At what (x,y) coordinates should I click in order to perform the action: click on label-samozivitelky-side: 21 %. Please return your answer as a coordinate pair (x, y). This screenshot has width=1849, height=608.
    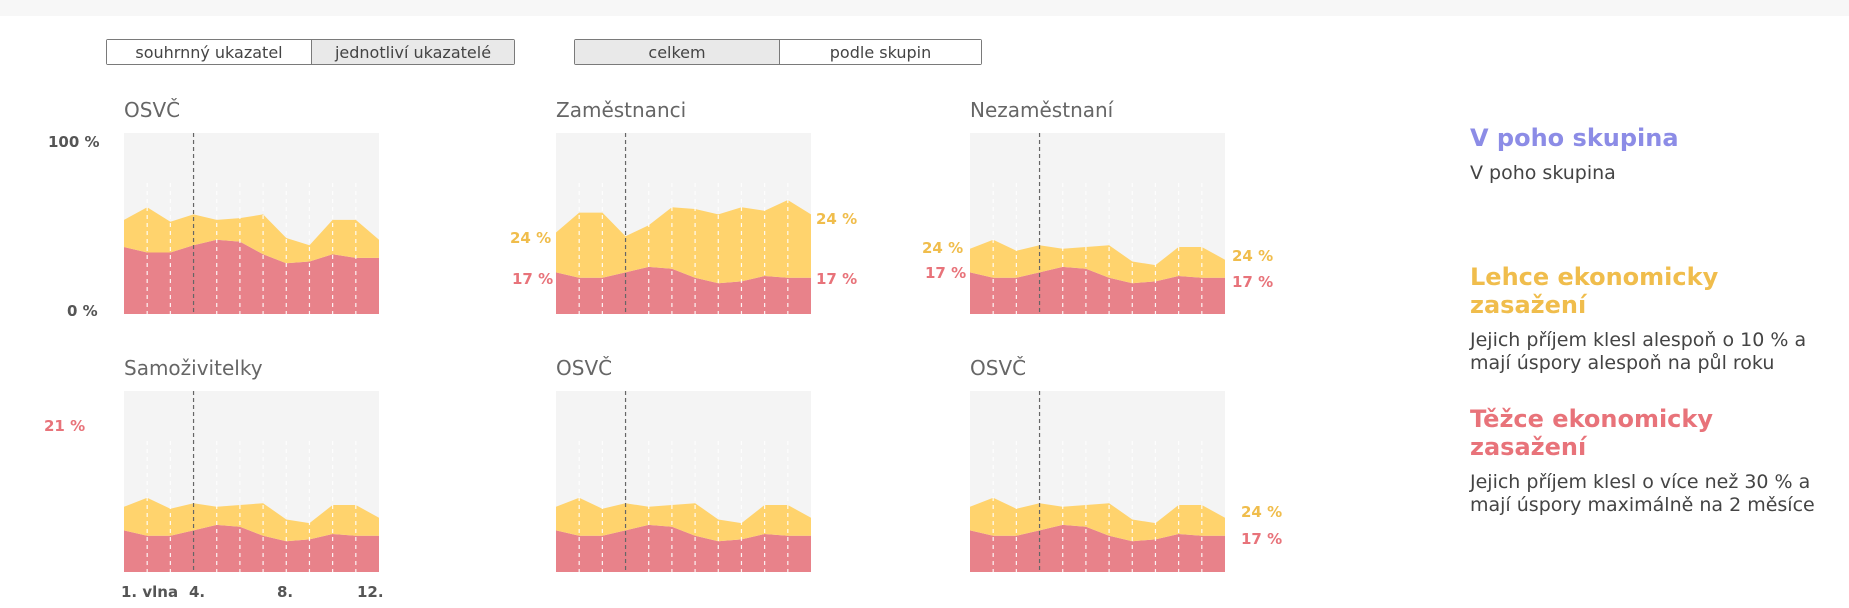
    Looking at the image, I should click on (65, 426).